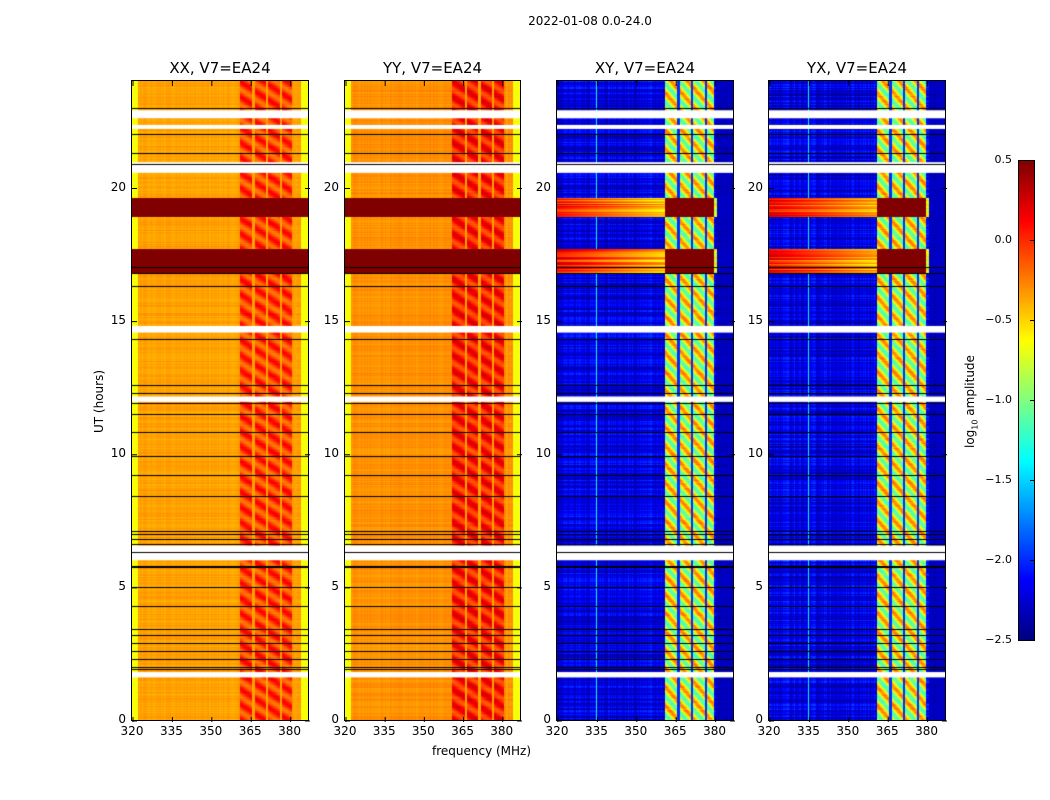  I want to click on colorbar-gradient, so click(1026, 400).